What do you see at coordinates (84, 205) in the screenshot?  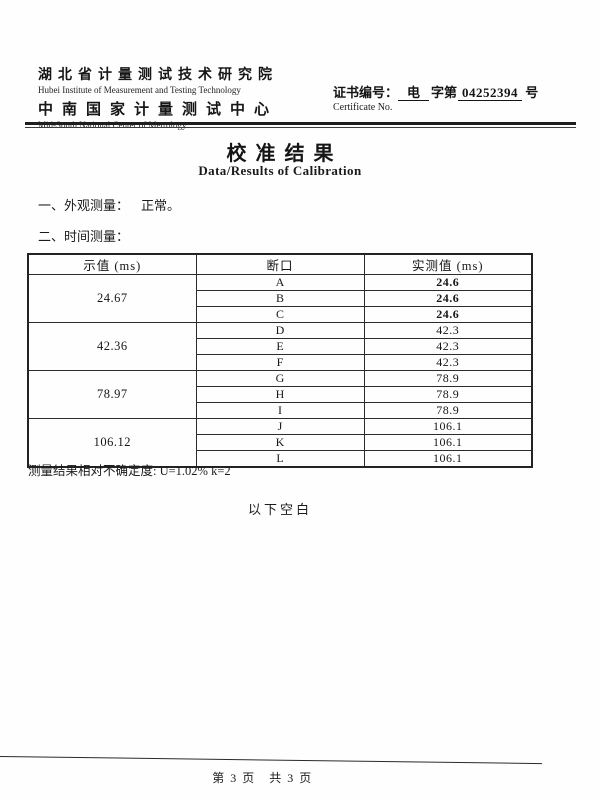 I see `section-appearance-label: 一、外观测量：` at bounding box center [84, 205].